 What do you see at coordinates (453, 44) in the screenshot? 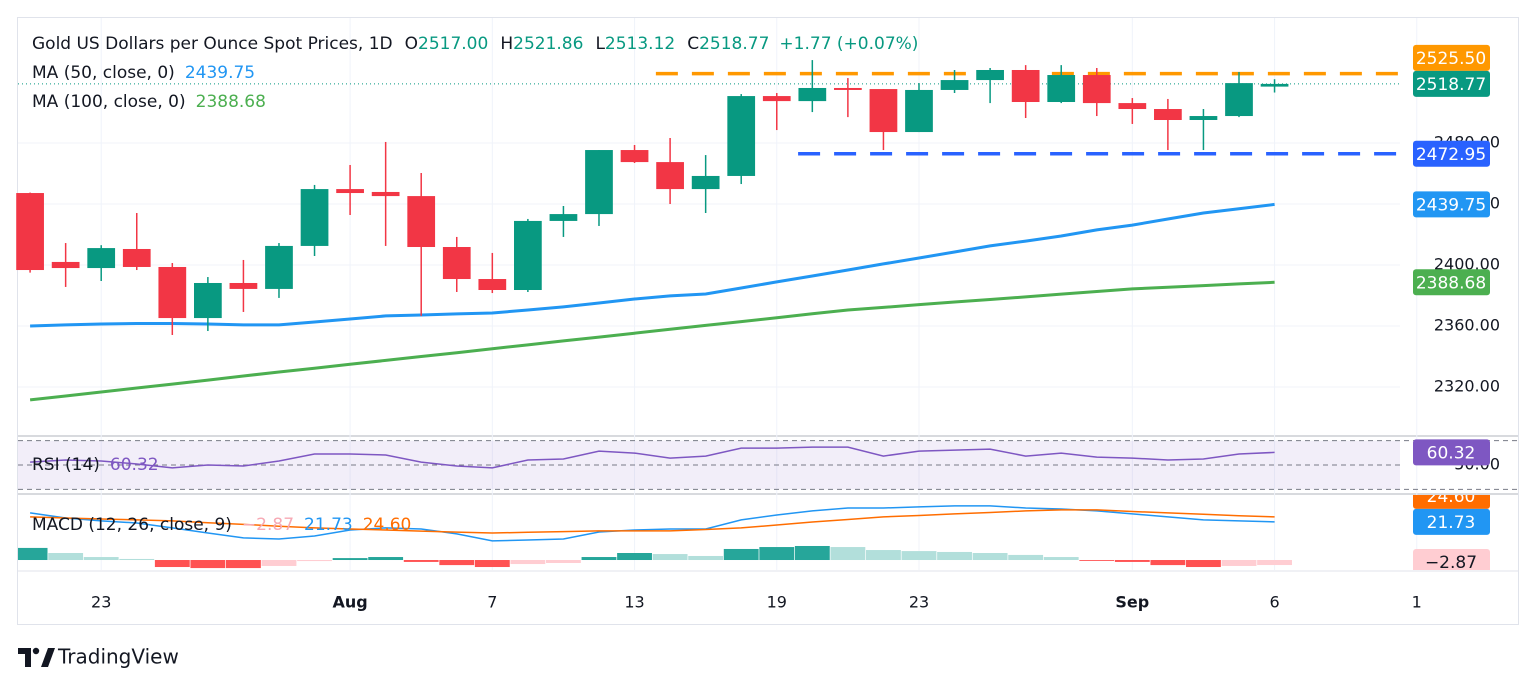
I see `ohlc-value: 2517.00` at bounding box center [453, 44].